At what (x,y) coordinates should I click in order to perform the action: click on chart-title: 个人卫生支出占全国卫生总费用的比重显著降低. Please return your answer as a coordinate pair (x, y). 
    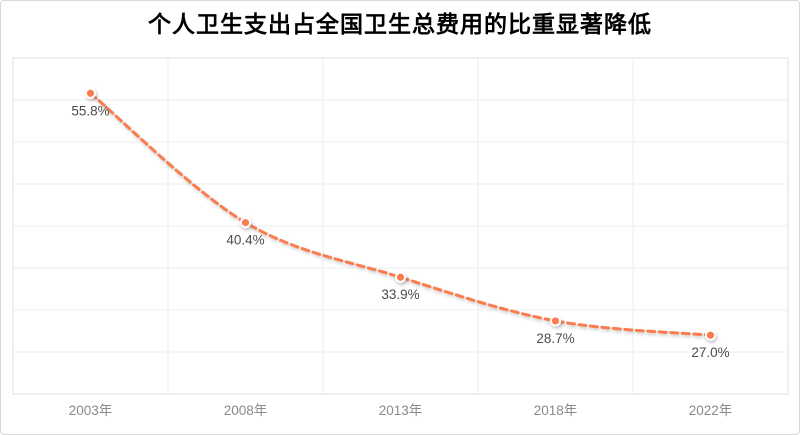
    Looking at the image, I should click on (400, 24).